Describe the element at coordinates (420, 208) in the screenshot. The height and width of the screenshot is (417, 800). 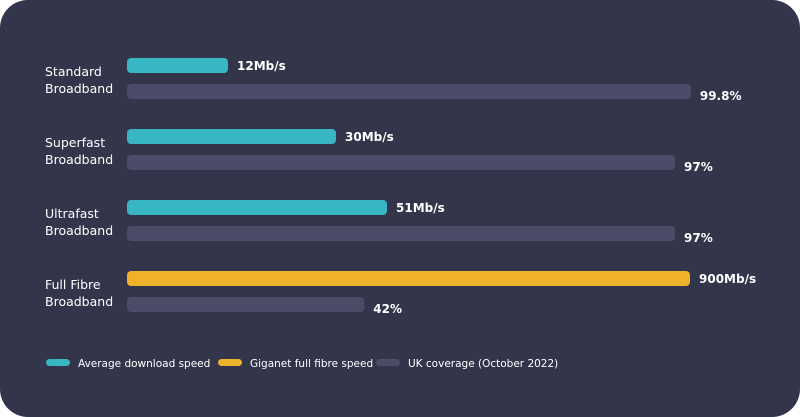
I see `speed-value-label: 51Mb/s` at that location.